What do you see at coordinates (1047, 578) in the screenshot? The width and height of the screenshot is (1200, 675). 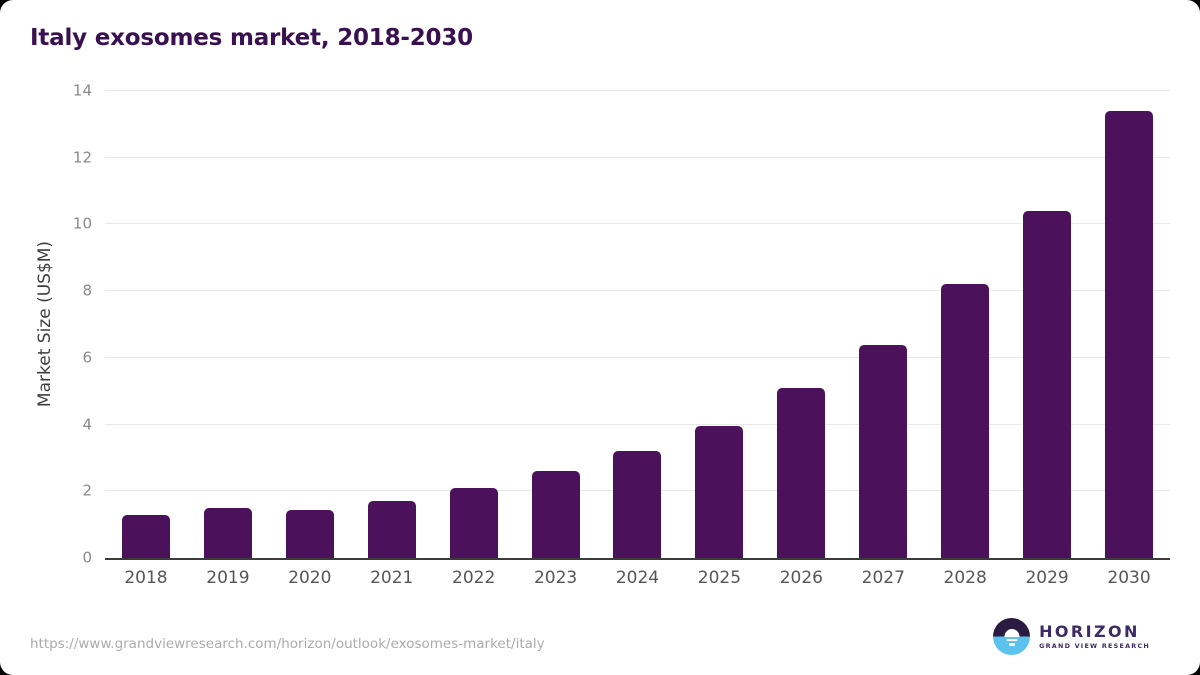 I see `x-tick-label: 2029` at bounding box center [1047, 578].